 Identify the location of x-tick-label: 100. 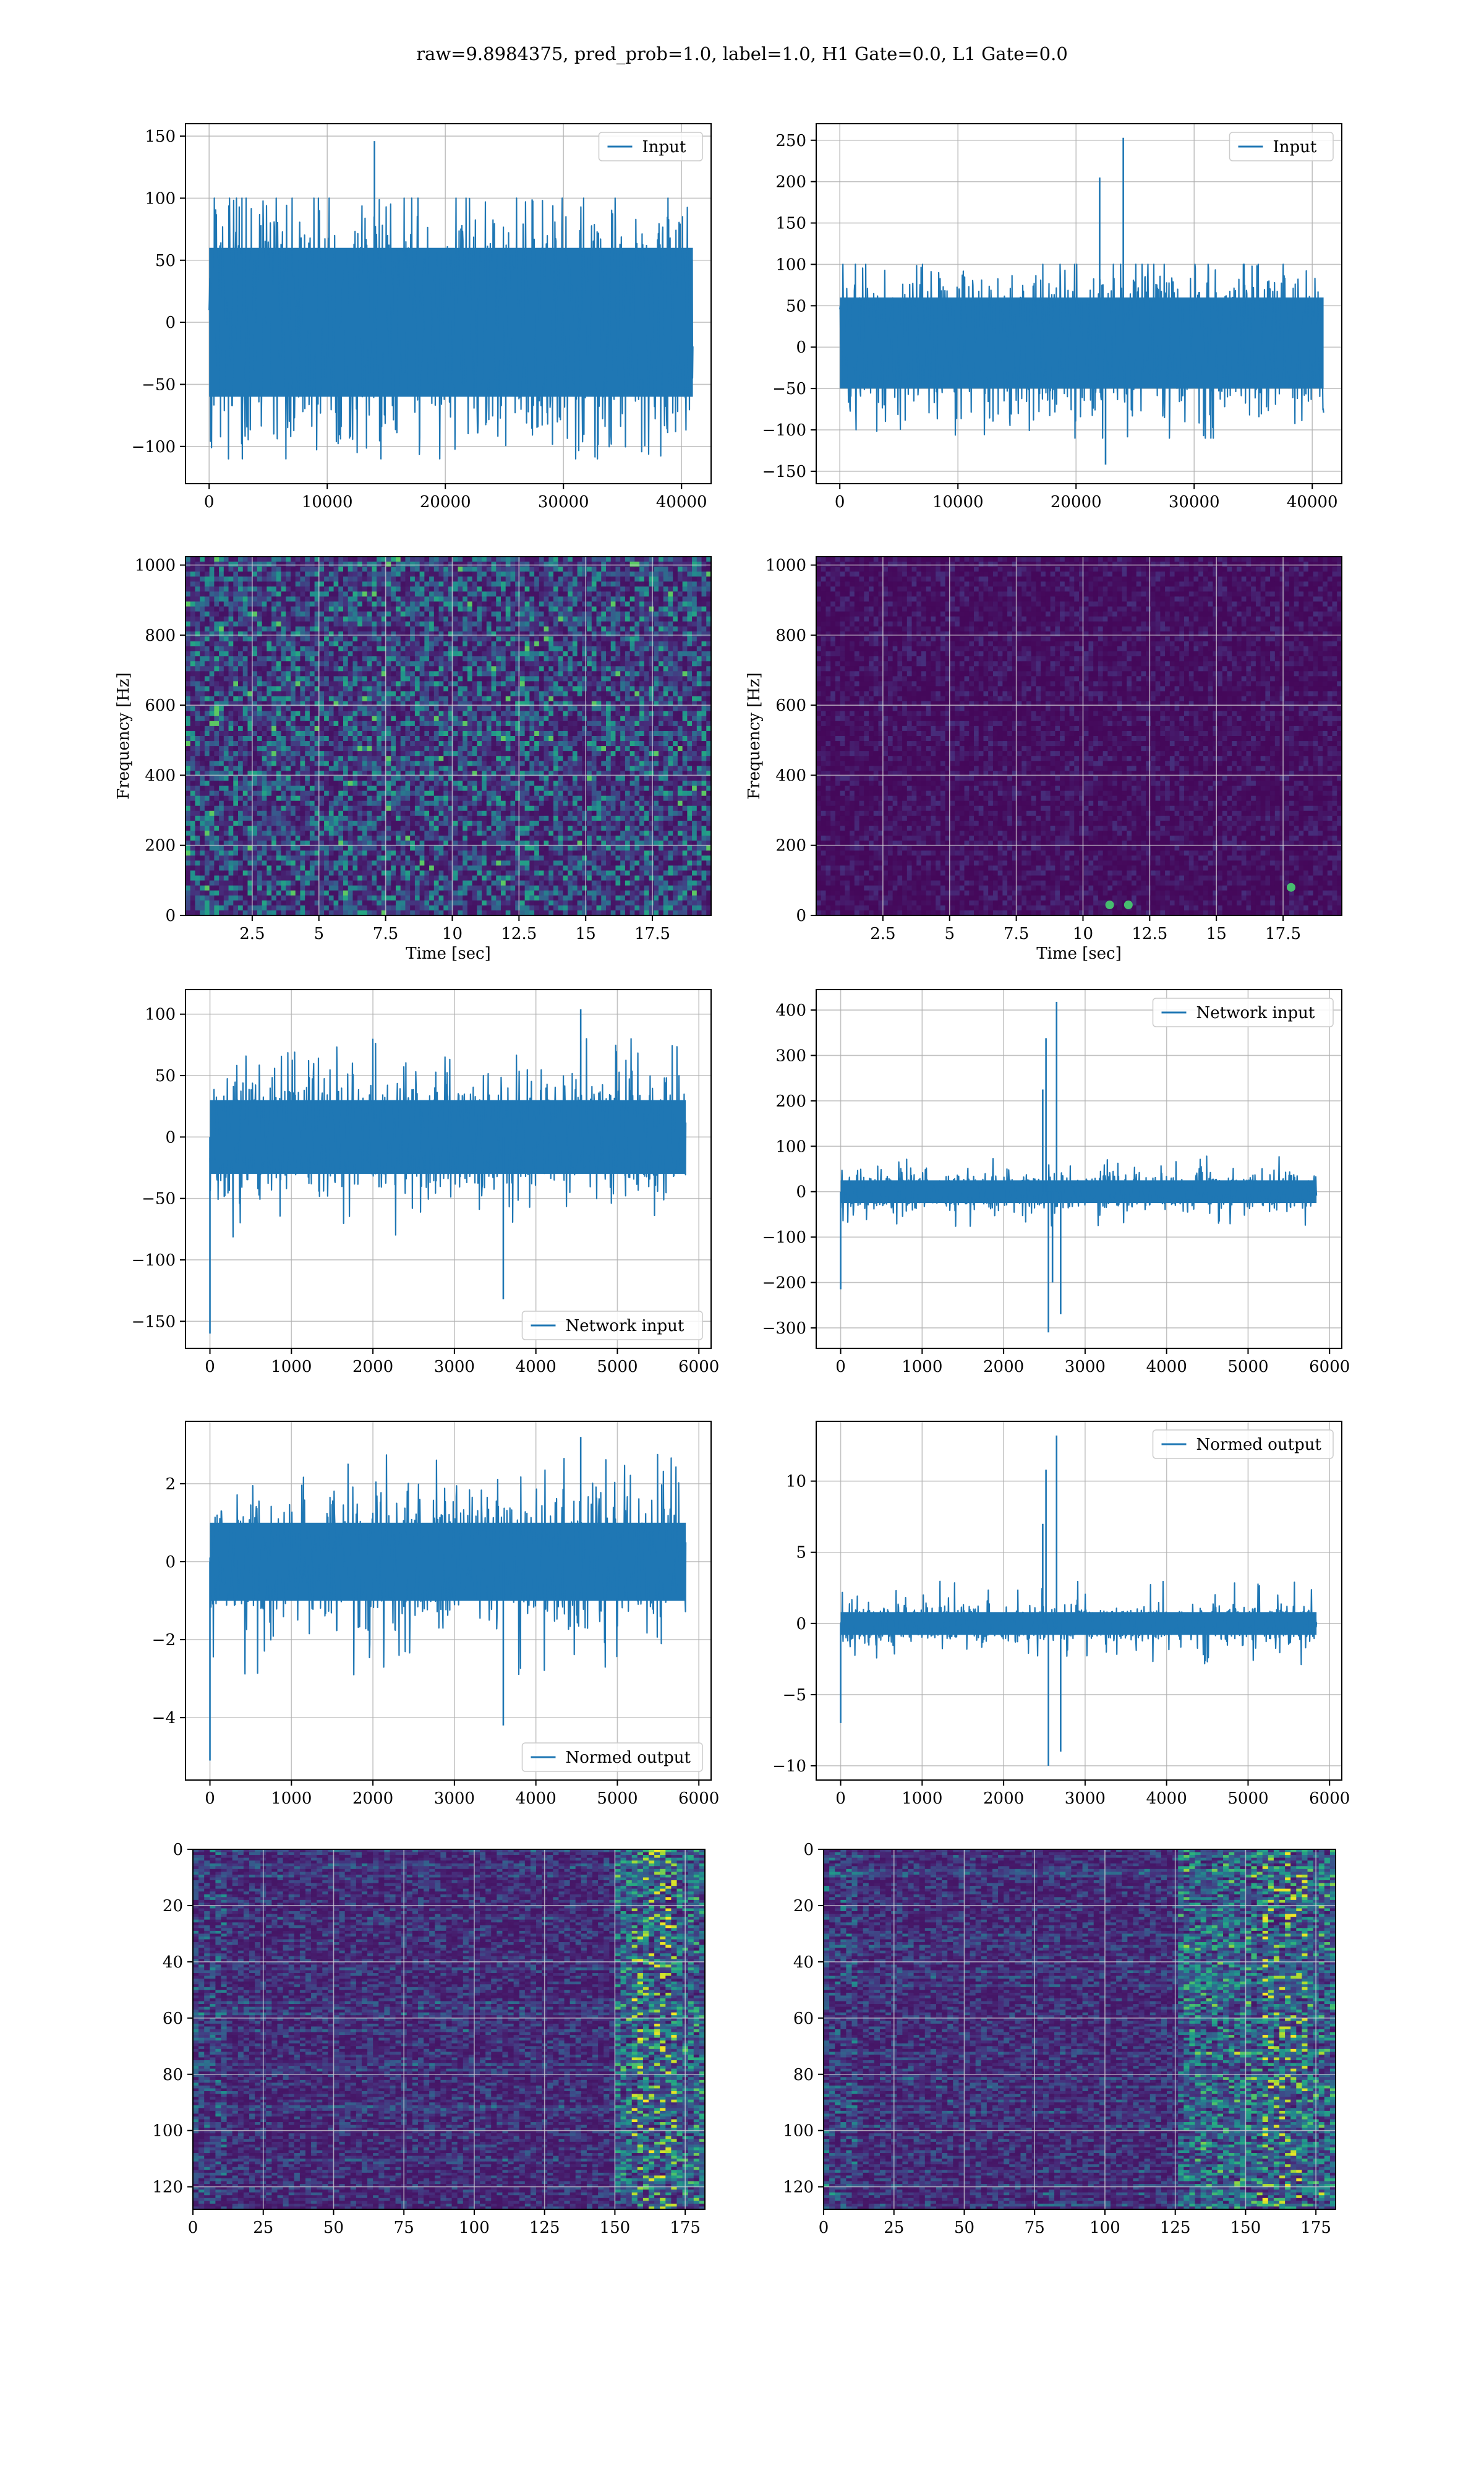
(1105, 2228).